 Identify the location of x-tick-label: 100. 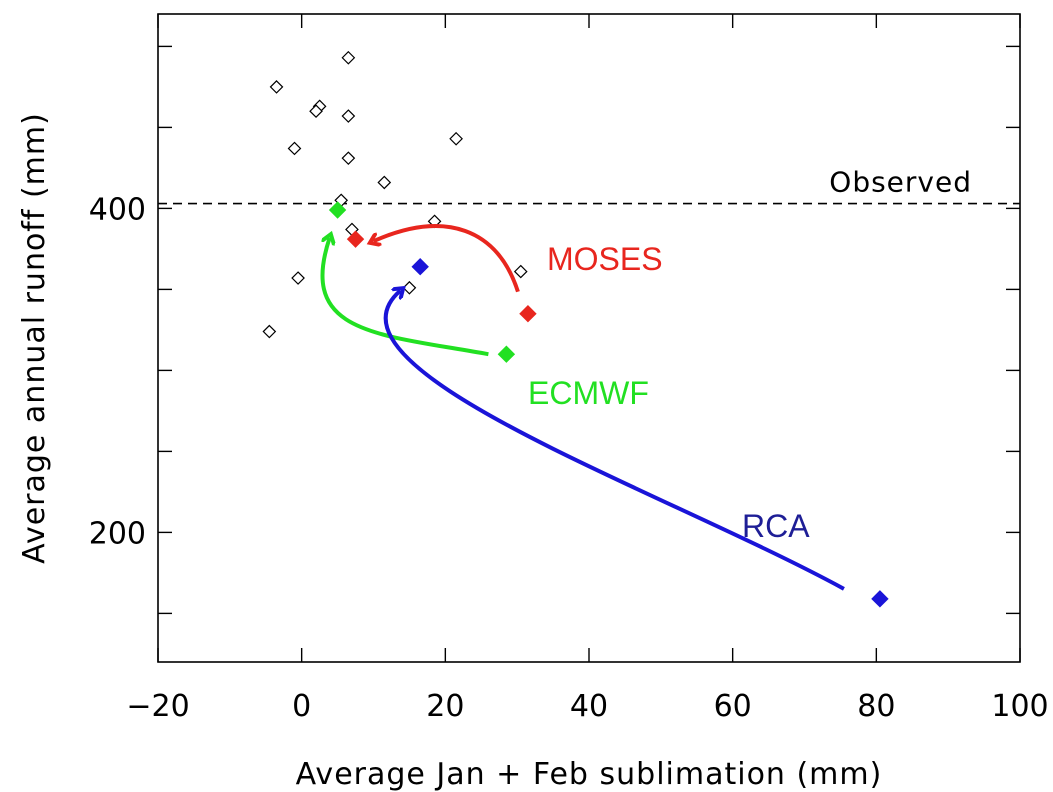
(1019, 706).